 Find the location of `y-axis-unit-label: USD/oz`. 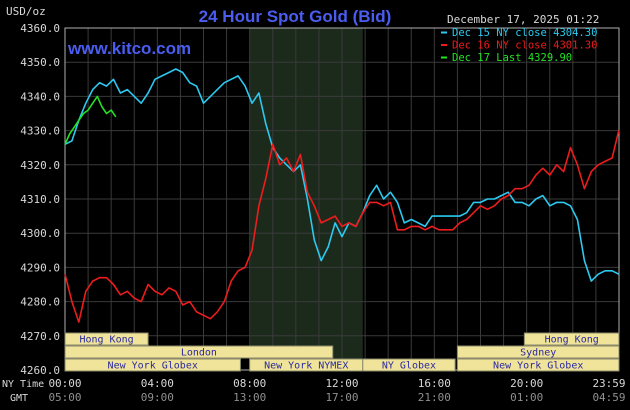

y-axis-unit-label: USD/oz is located at coordinates (26, 11).